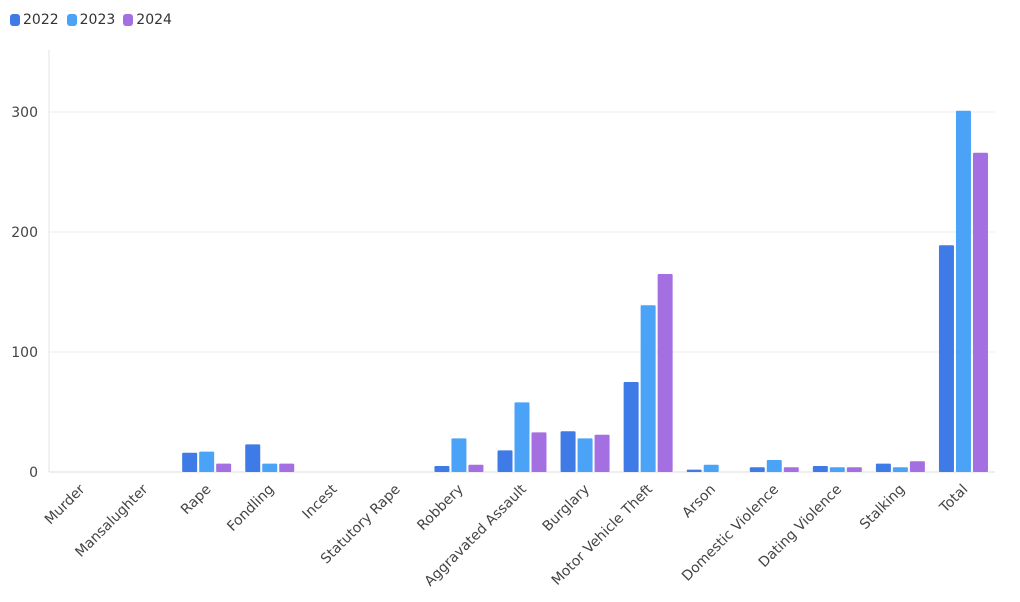 This screenshot has height=602, width=1020. I want to click on legend-item-2023: 2023, so click(91, 20).